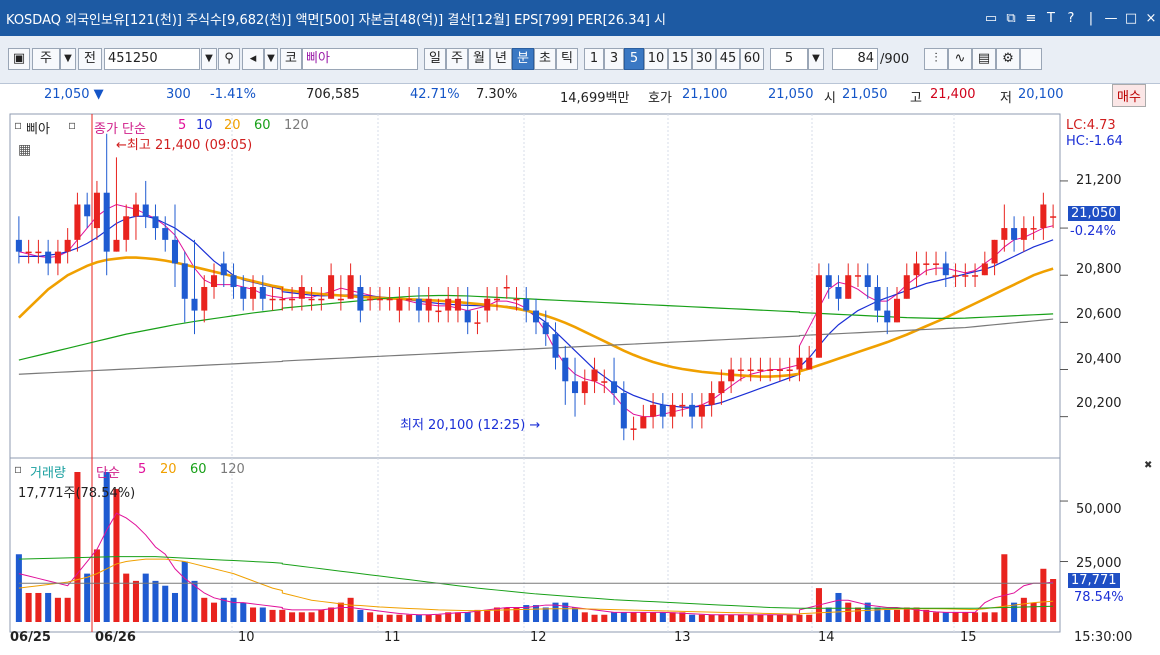 Image resolution: width=1160 pixels, height=655 pixels. What do you see at coordinates (614, 59) in the screenshot?
I see `interval-3: 3` at bounding box center [614, 59].